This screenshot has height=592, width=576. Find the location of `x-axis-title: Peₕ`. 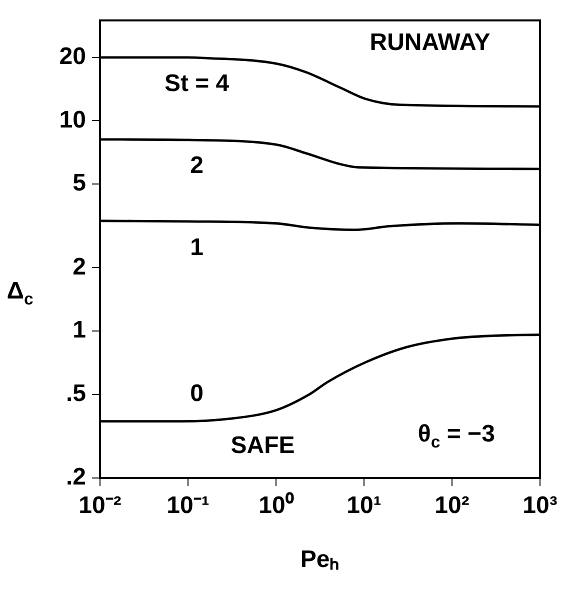

x-axis-title: Peₕ is located at coordinates (320, 559).